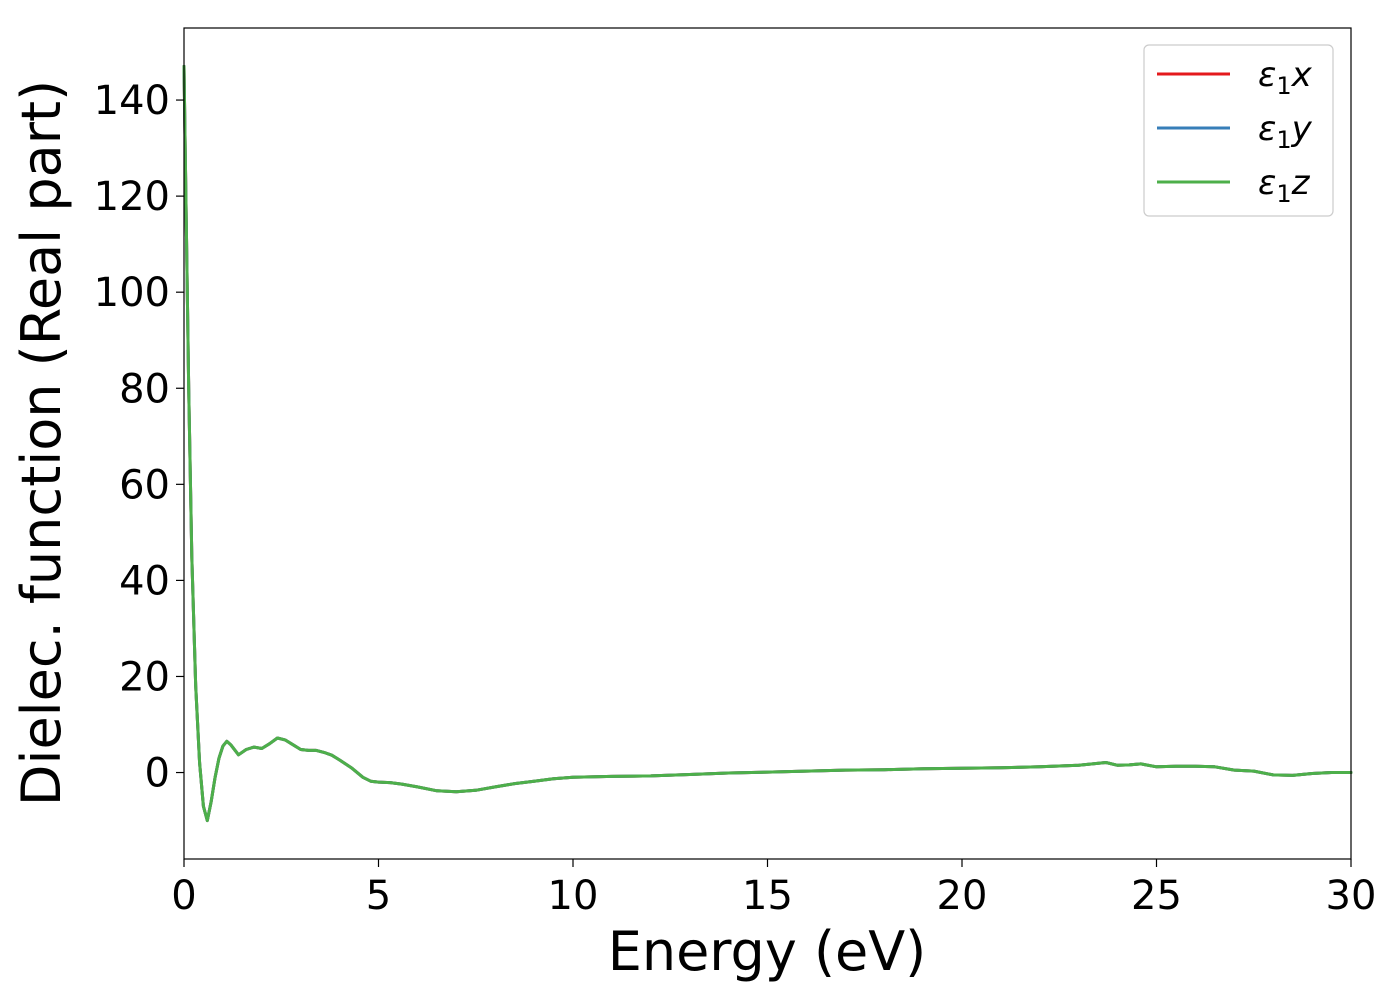 The height and width of the screenshot is (1000, 1400). What do you see at coordinates (1285, 77) in the screenshot?
I see `legend-label-x: ε1x` at bounding box center [1285, 77].